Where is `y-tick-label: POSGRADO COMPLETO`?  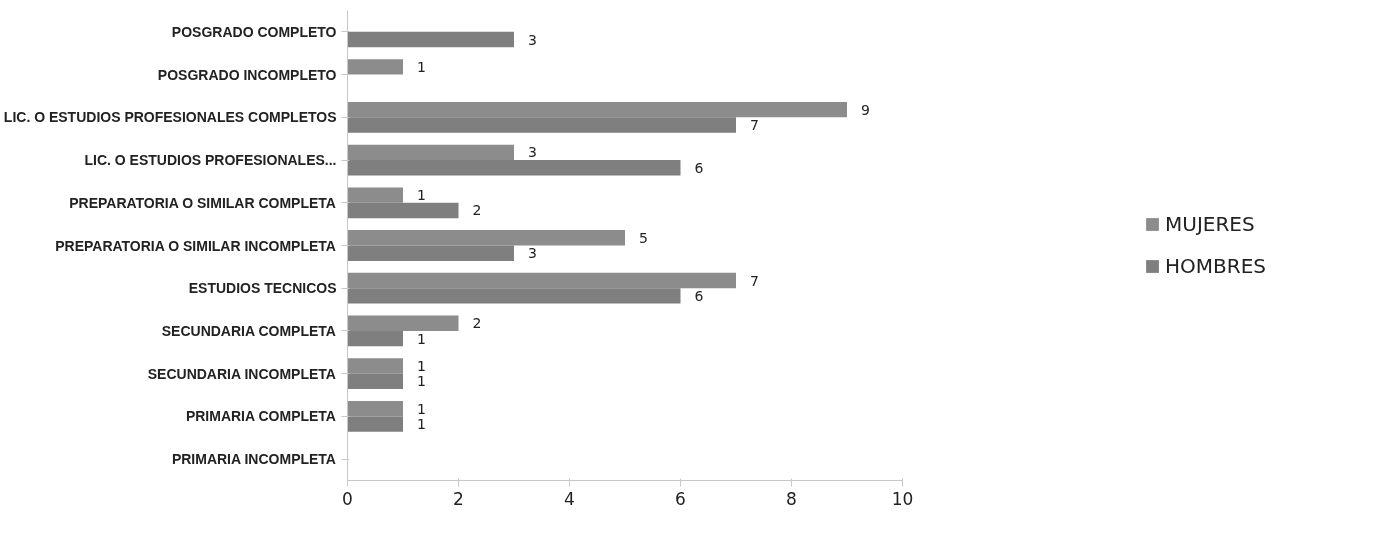
y-tick-label: POSGRADO COMPLETO is located at coordinates (254, 31).